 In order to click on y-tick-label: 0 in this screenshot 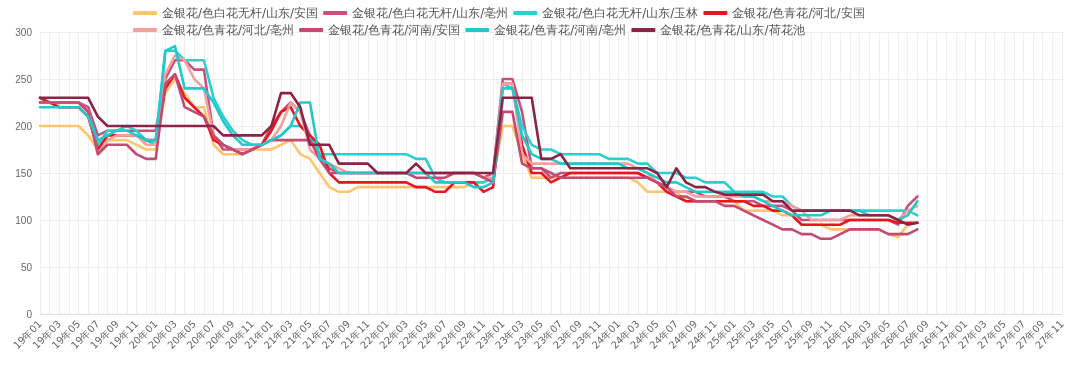, I will do `click(29, 314)`.